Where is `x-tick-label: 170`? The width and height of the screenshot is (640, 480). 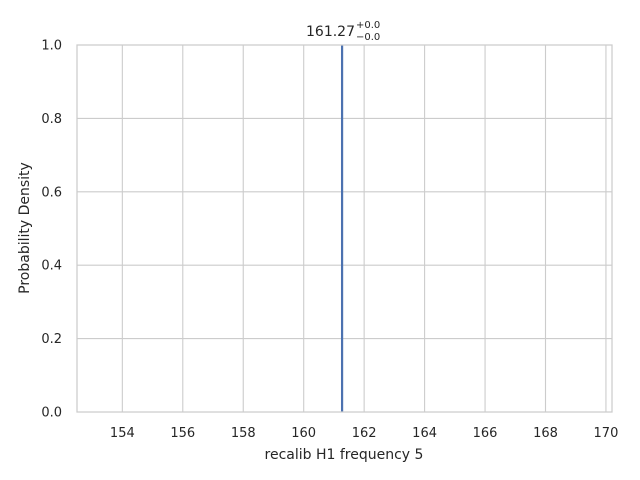
x-tick-label: 170 is located at coordinates (606, 433).